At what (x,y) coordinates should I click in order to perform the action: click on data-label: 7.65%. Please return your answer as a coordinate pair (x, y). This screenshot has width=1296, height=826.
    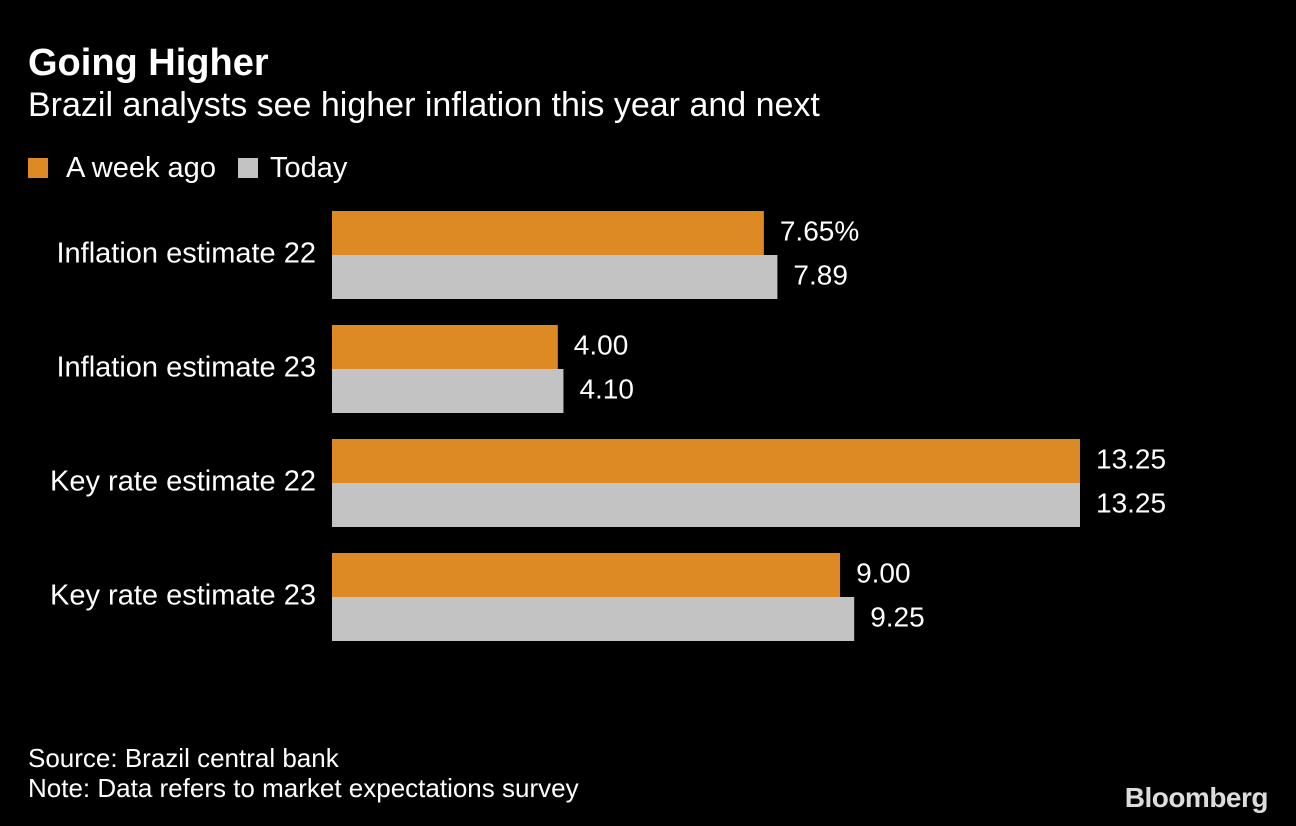
    Looking at the image, I should click on (819, 230).